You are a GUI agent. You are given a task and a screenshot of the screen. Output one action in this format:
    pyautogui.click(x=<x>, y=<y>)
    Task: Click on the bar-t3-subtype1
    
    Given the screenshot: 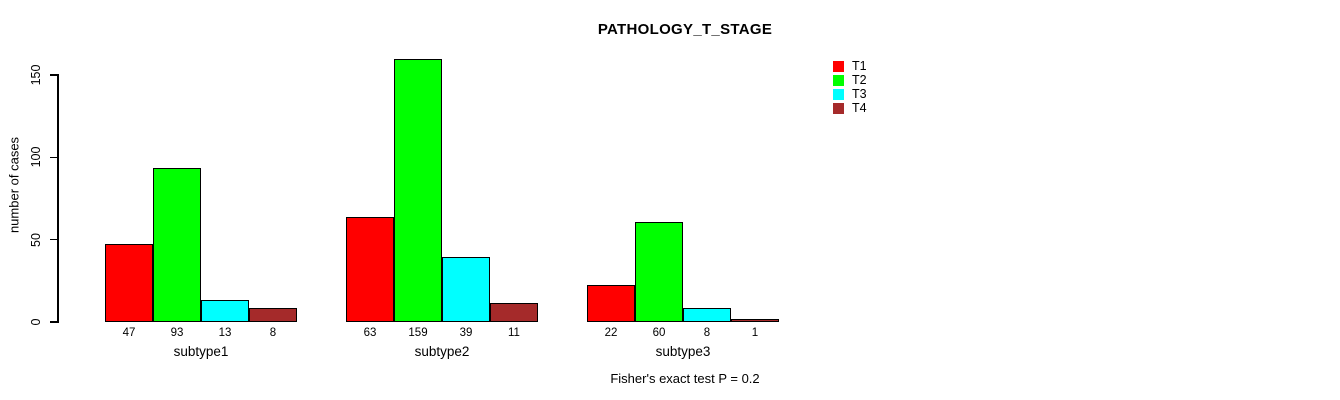 What is the action you would take?
    pyautogui.click(x=225, y=311)
    